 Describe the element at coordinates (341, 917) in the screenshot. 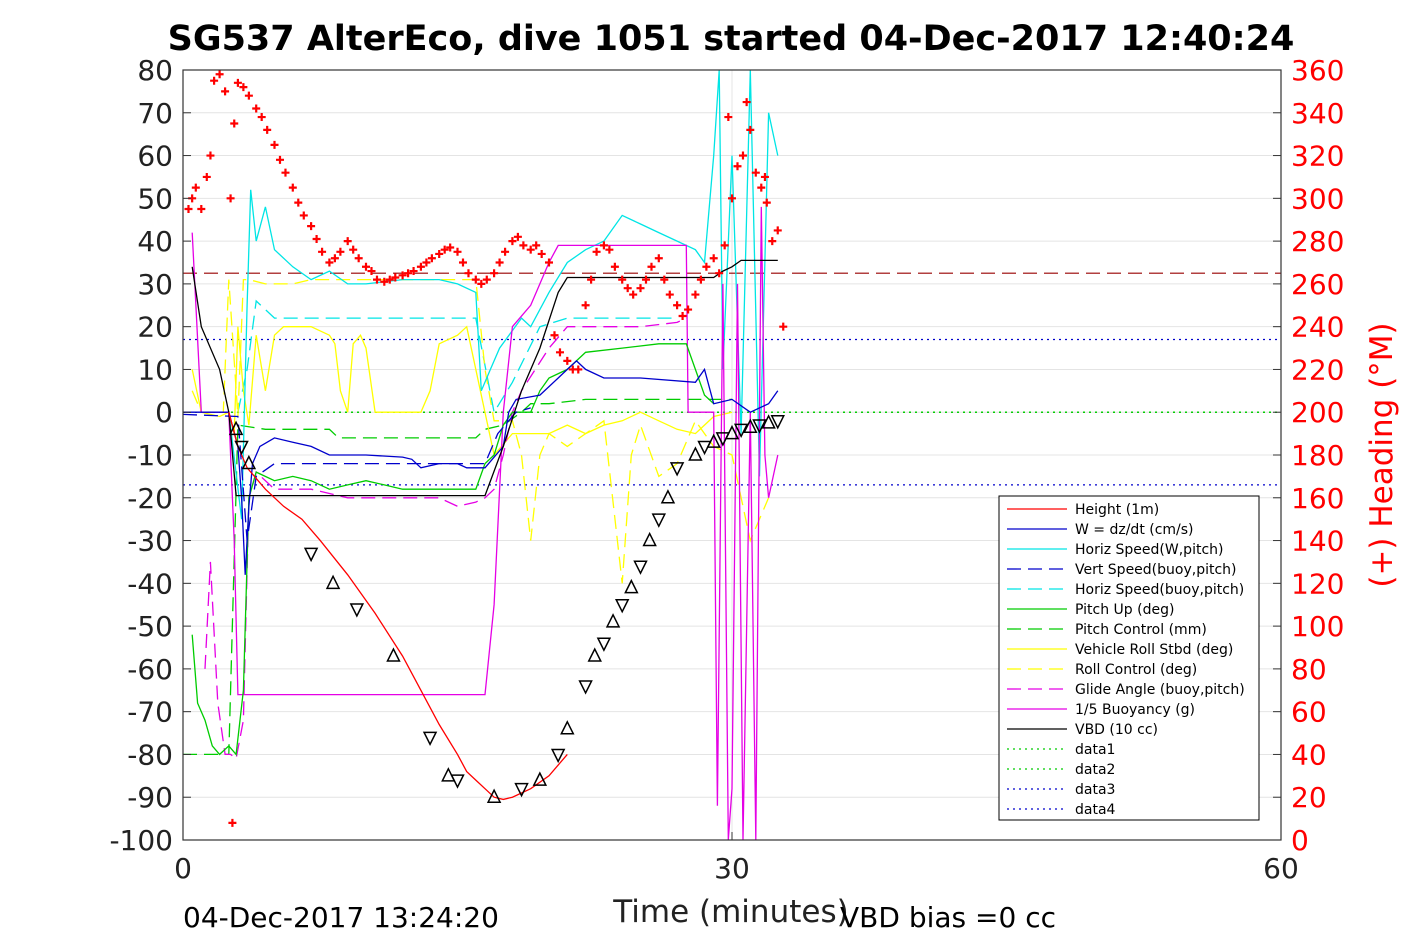

I see `footer-timestamp: 04-Dec-2017 13:24:20` at that location.